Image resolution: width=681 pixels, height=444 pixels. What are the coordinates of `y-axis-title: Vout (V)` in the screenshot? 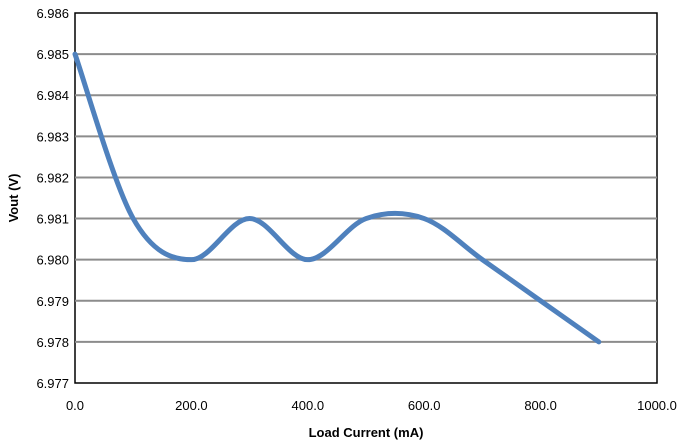 It's located at (13, 198).